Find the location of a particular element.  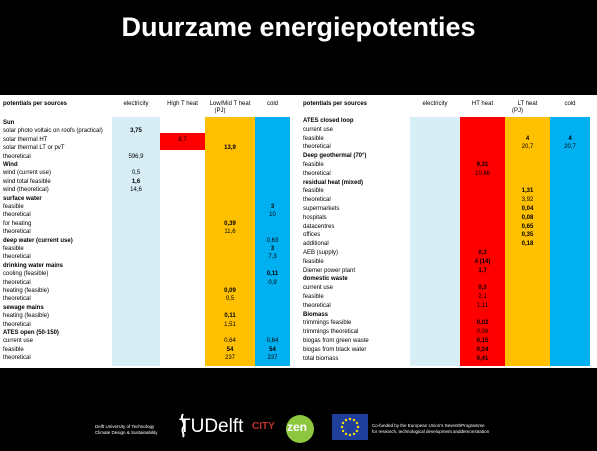

row-label: hospitals is located at coordinates (315, 217).